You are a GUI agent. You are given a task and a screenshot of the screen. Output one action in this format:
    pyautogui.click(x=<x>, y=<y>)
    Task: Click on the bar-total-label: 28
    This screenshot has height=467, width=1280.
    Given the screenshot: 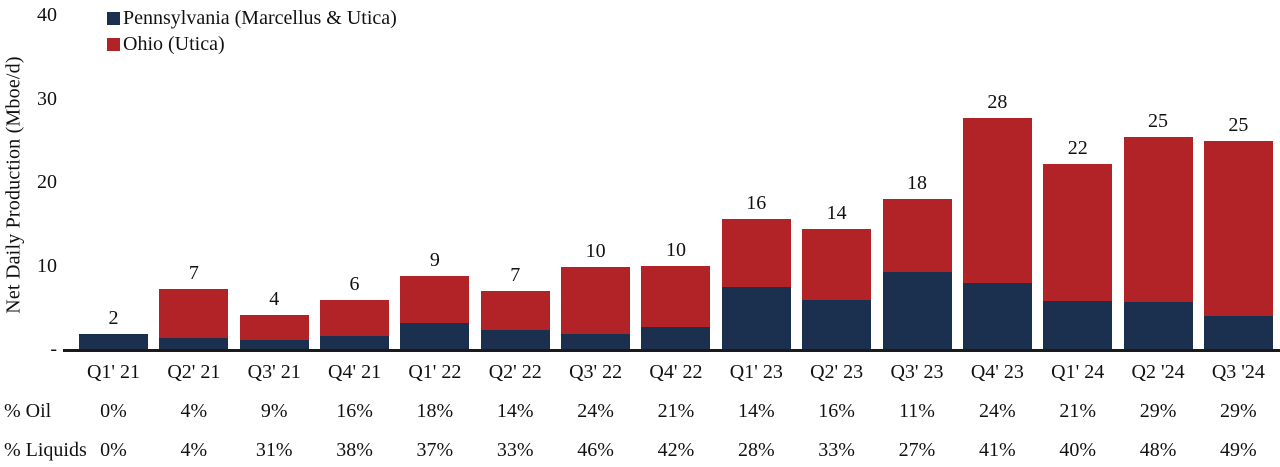 What is the action you would take?
    pyautogui.click(x=997, y=101)
    